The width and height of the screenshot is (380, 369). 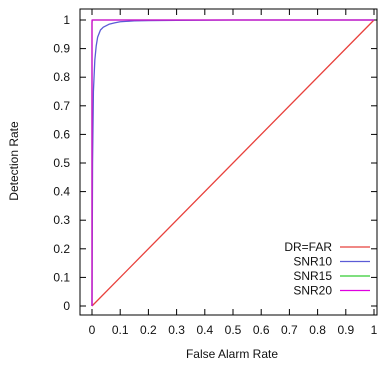 What do you see at coordinates (148, 330) in the screenshot?
I see `x-tick-label: 0.2` at bounding box center [148, 330].